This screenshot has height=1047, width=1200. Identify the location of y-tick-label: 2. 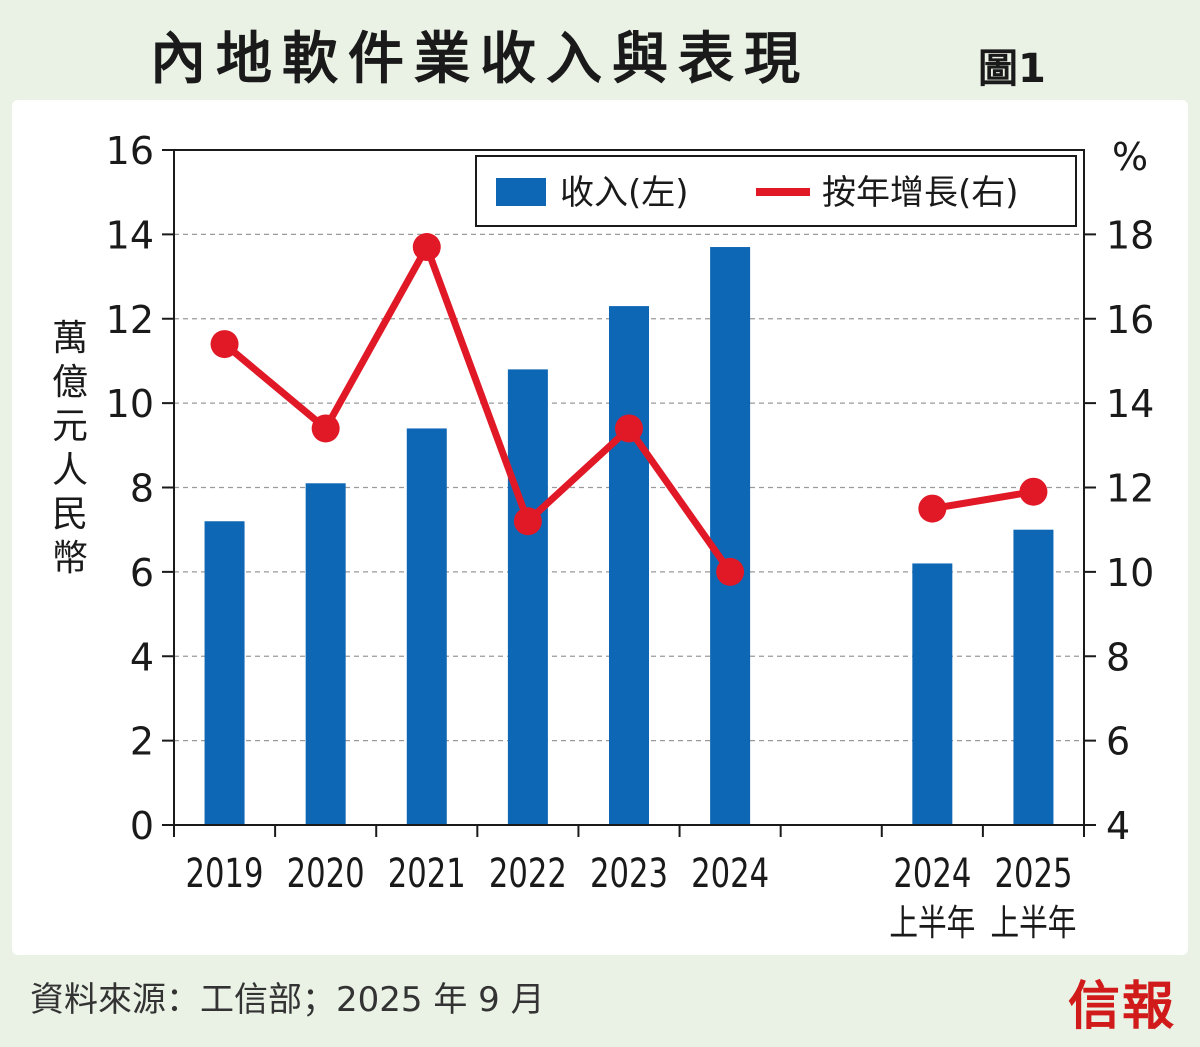
(142, 742).